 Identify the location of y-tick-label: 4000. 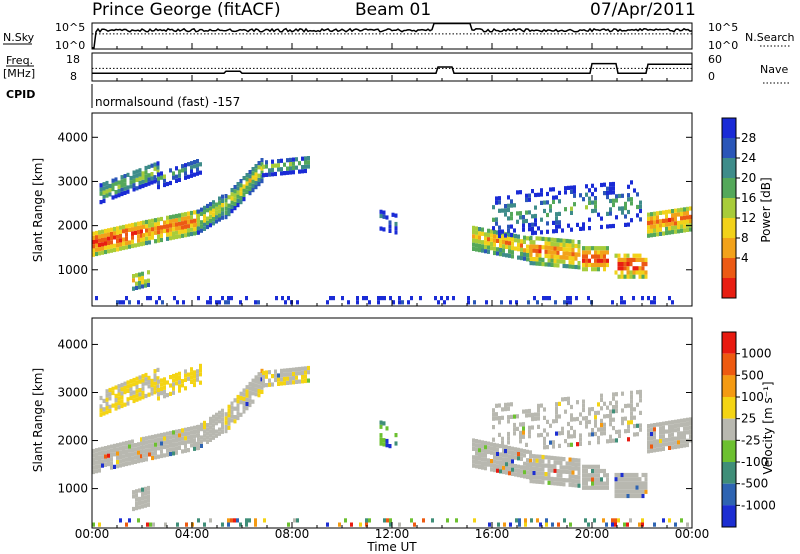
(72, 137).